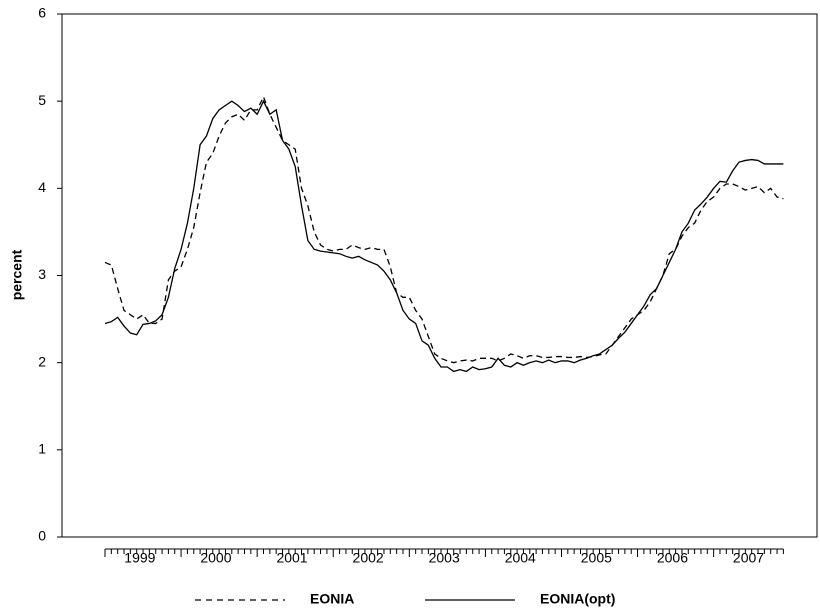 This screenshot has width=820, height=615. Describe the element at coordinates (368, 558) in the screenshot. I see `x-tick-label: 2002` at that location.